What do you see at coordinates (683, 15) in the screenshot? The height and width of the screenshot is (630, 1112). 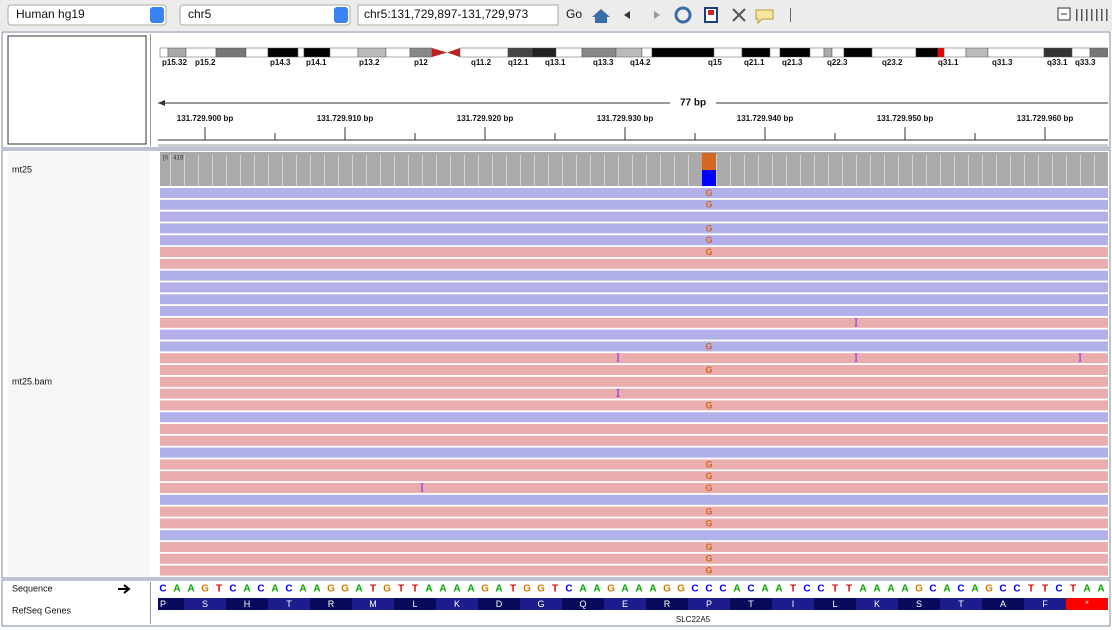 I see `refresh-icon` at bounding box center [683, 15].